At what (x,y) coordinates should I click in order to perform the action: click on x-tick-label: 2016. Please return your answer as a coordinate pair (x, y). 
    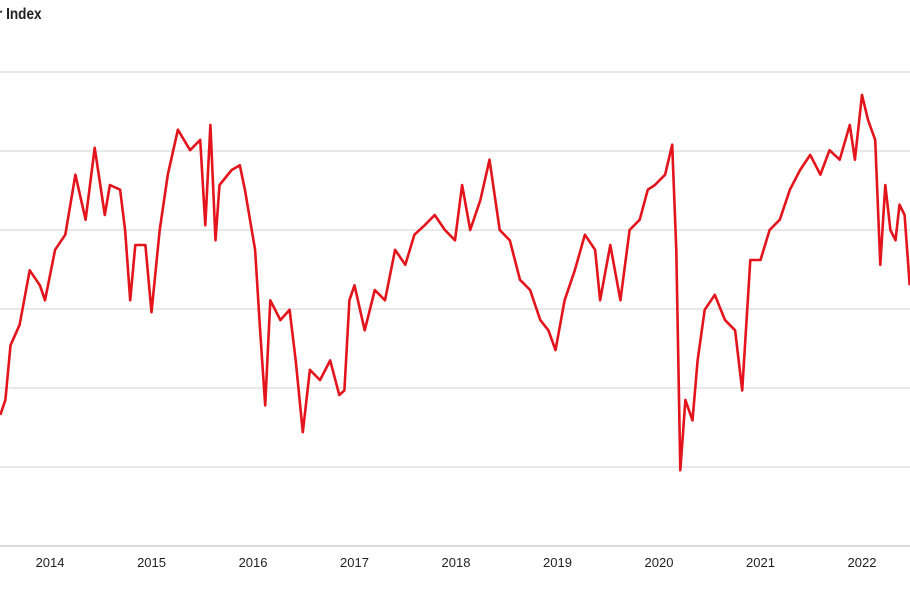
    Looking at the image, I should click on (253, 562).